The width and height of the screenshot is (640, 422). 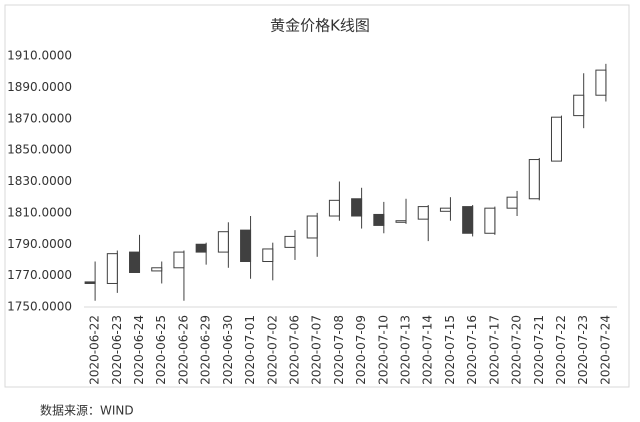 I want to click on y-tick-label: 1790.0000, so click(x=39, y=244).